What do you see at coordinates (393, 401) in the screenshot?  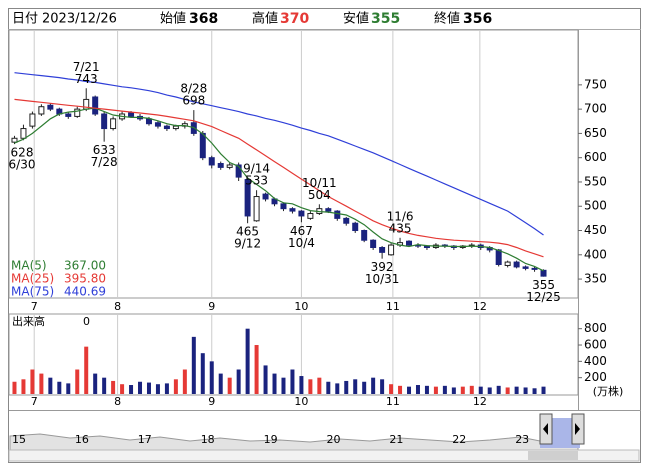 I see `x-tick-label: 11` at bounding box center [393, 401].